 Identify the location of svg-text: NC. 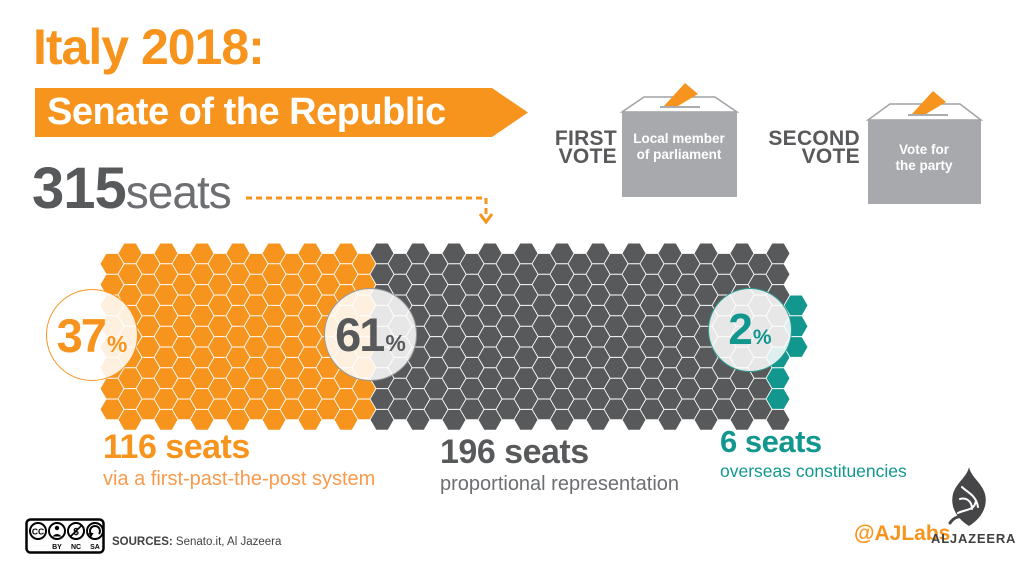
(76, 547).